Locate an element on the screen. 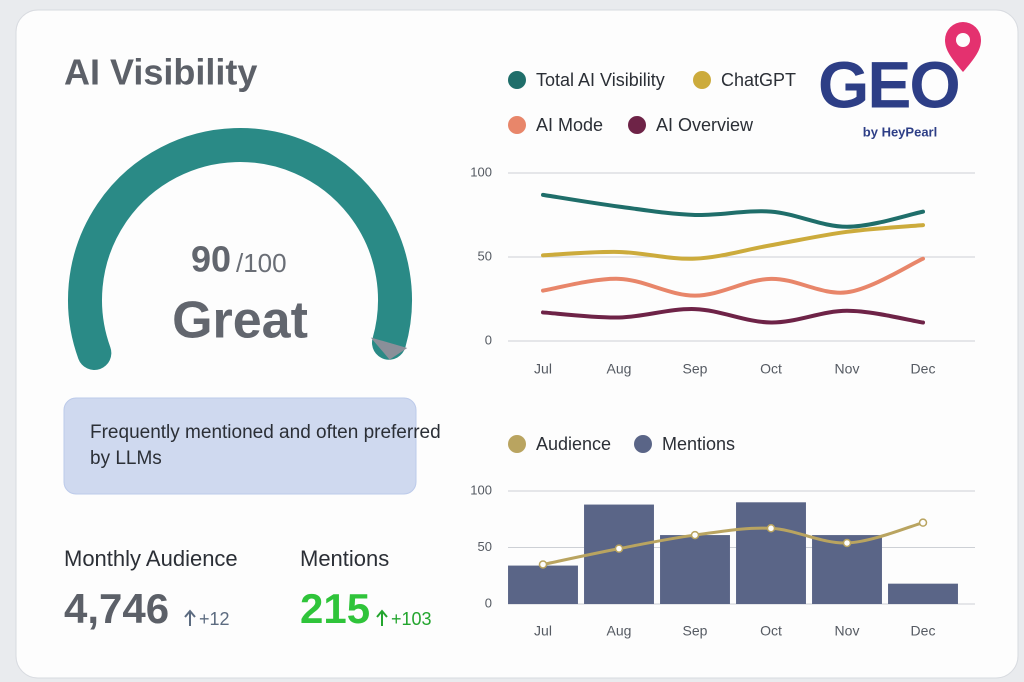 This screenshot has width=1024, height=682. gauge-pointer is located at coordinates (389, 348).